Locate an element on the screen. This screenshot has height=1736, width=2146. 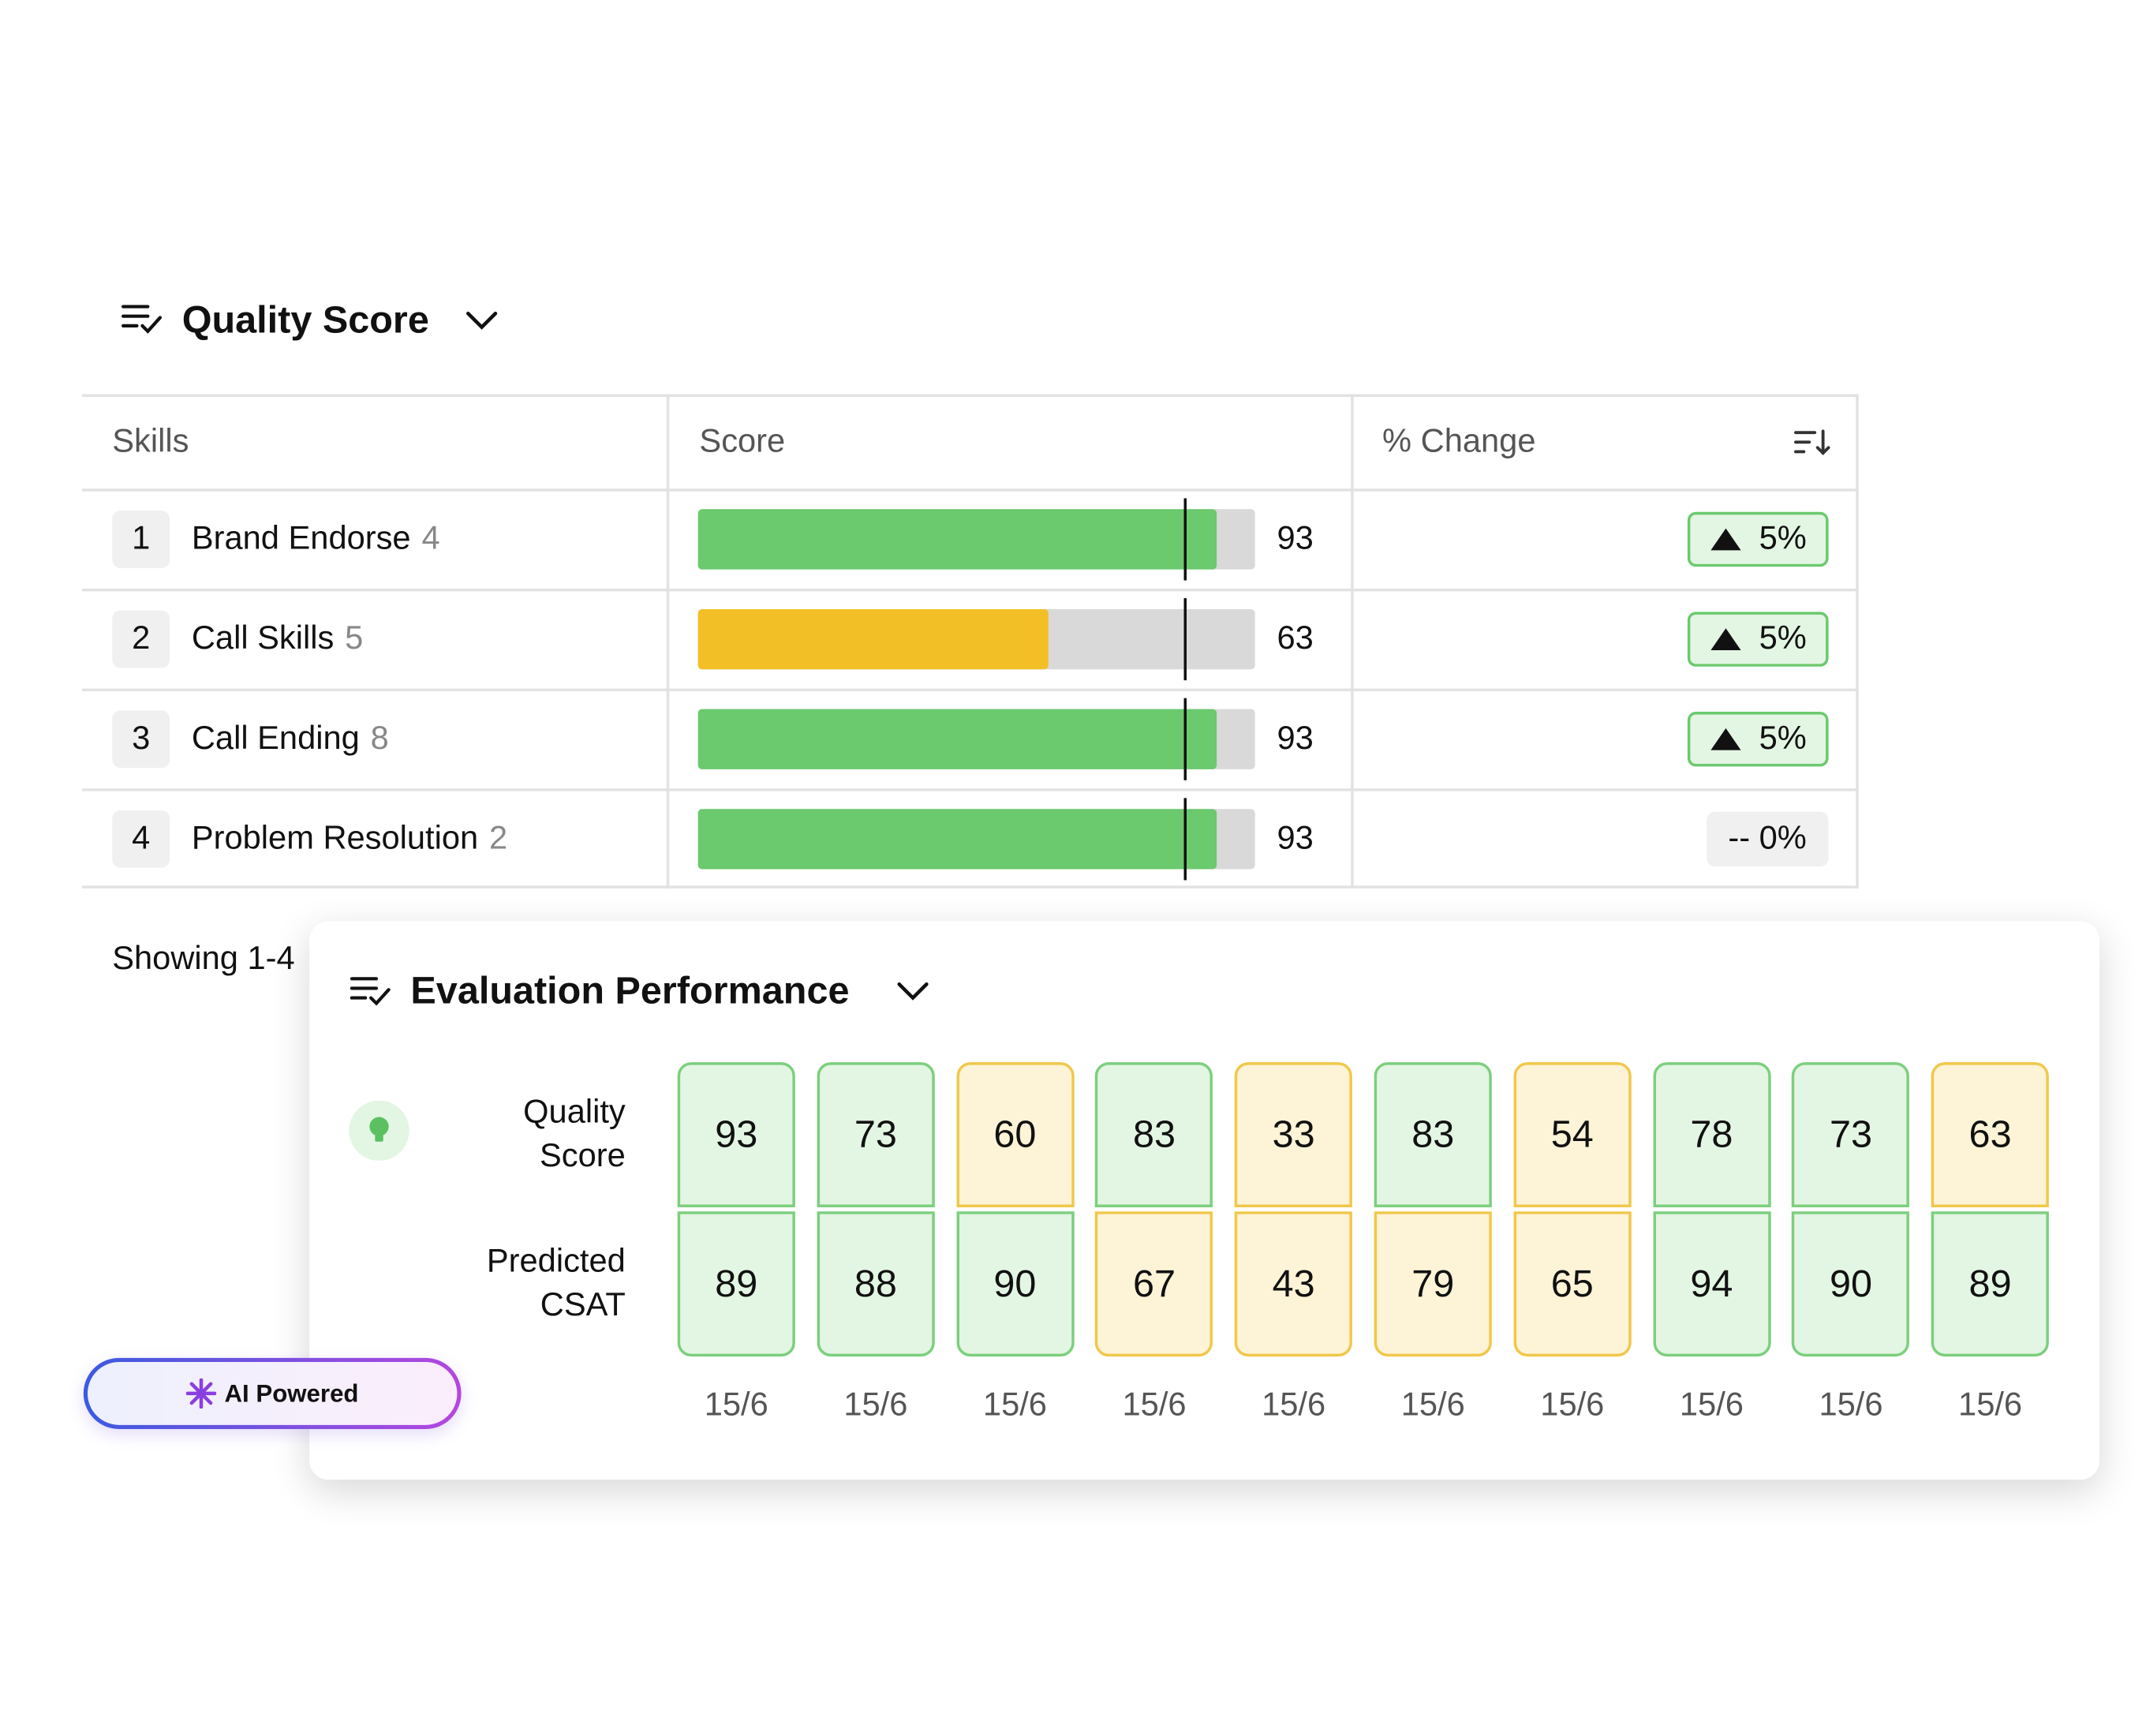
skill-name: Call Ending 8 is located at coordinates (290, 738).